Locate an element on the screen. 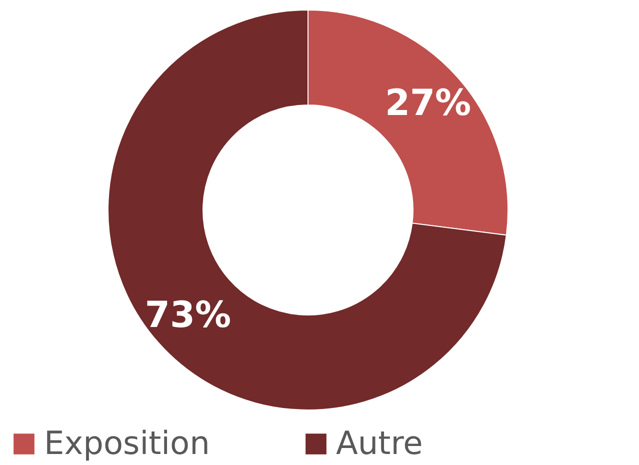 The height and width of the screenshot is (465, 639). legend-label: Autre is located at coordinates (379, 443).